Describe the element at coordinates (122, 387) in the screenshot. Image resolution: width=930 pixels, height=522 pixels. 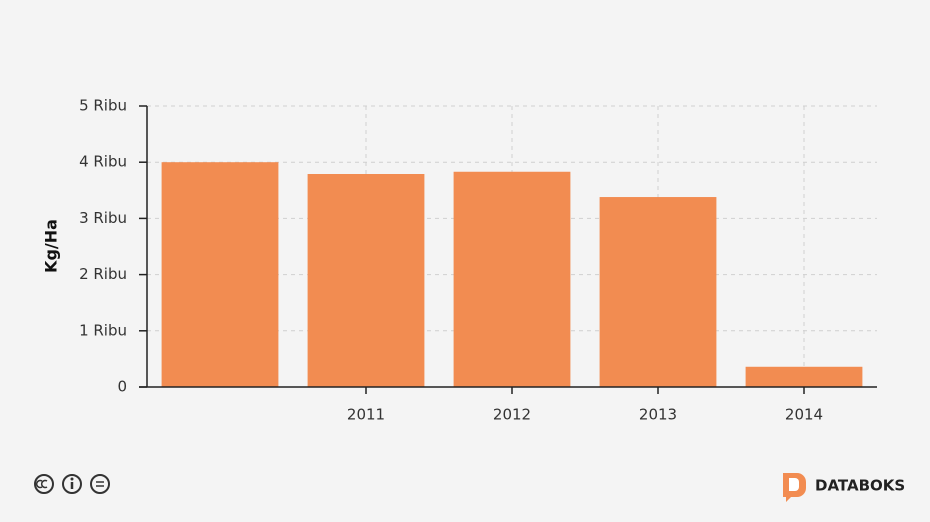
I see `y-tick-label: 0` at that location.